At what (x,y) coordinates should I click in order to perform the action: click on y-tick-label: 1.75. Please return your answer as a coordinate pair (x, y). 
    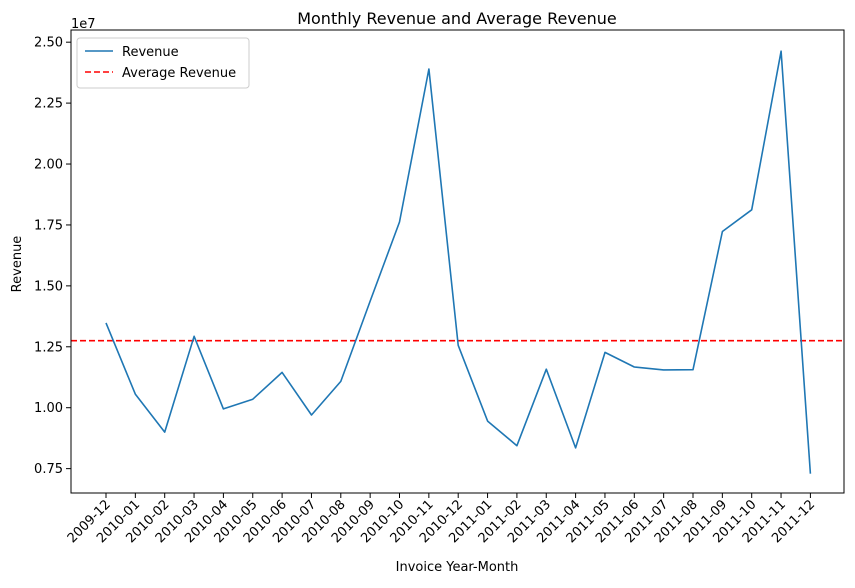
    Looking at the image, I should click on (48, 225).